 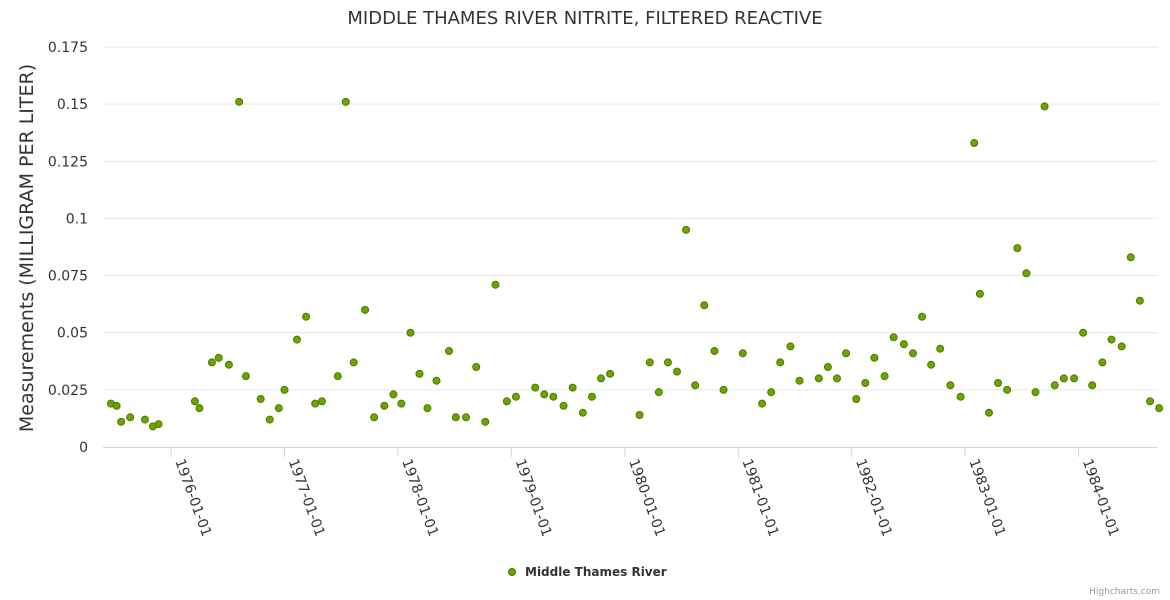 What do you see at coordinates (1124, 592) in the screenshot?
I see `credits-link: Highcharts.com` at bounding box center [1124, 592].